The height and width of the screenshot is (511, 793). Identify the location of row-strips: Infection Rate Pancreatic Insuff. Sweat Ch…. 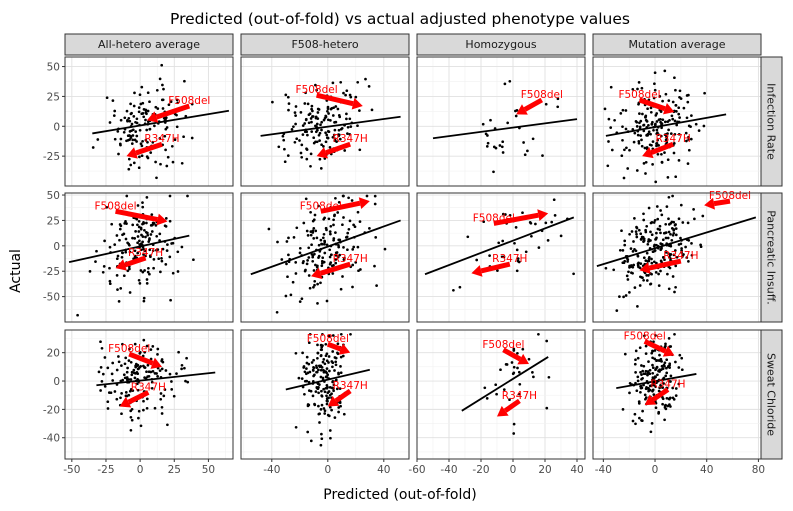
(771, 258).